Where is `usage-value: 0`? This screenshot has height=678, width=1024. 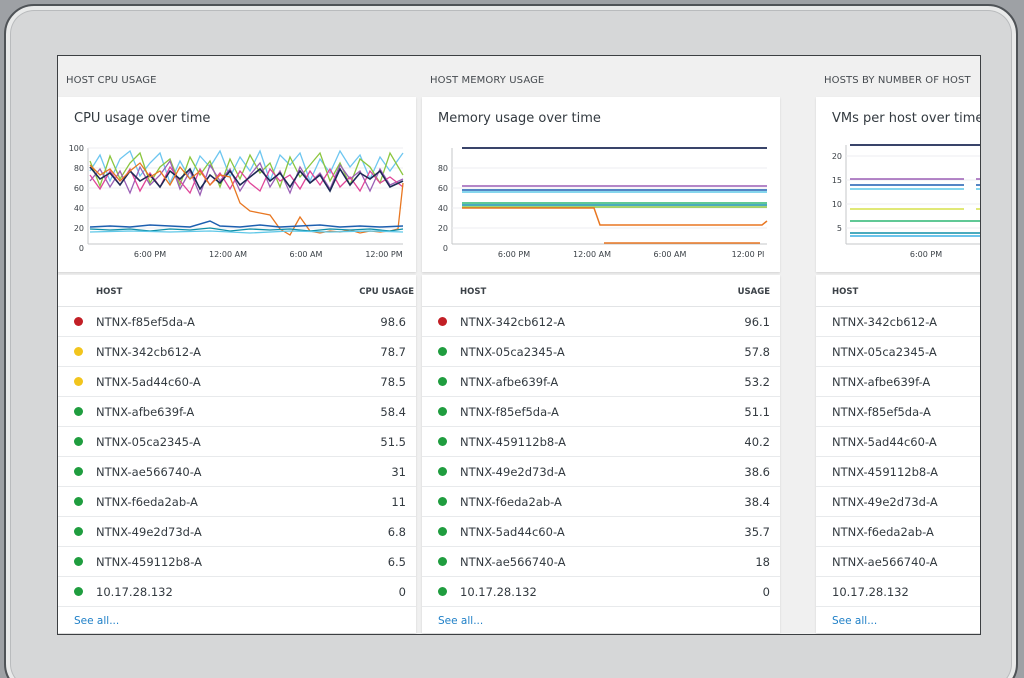
usage-value: 0 is located at coordinates (402, 592).